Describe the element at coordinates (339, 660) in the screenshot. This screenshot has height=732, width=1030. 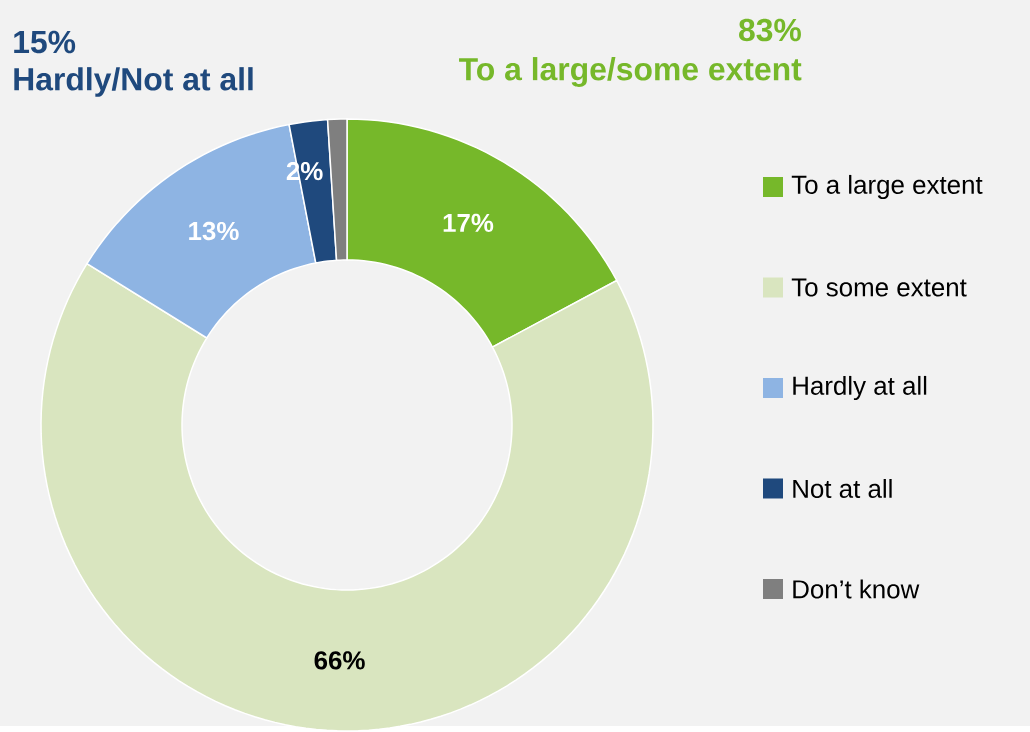
I see `data-label: 66%` at that location.